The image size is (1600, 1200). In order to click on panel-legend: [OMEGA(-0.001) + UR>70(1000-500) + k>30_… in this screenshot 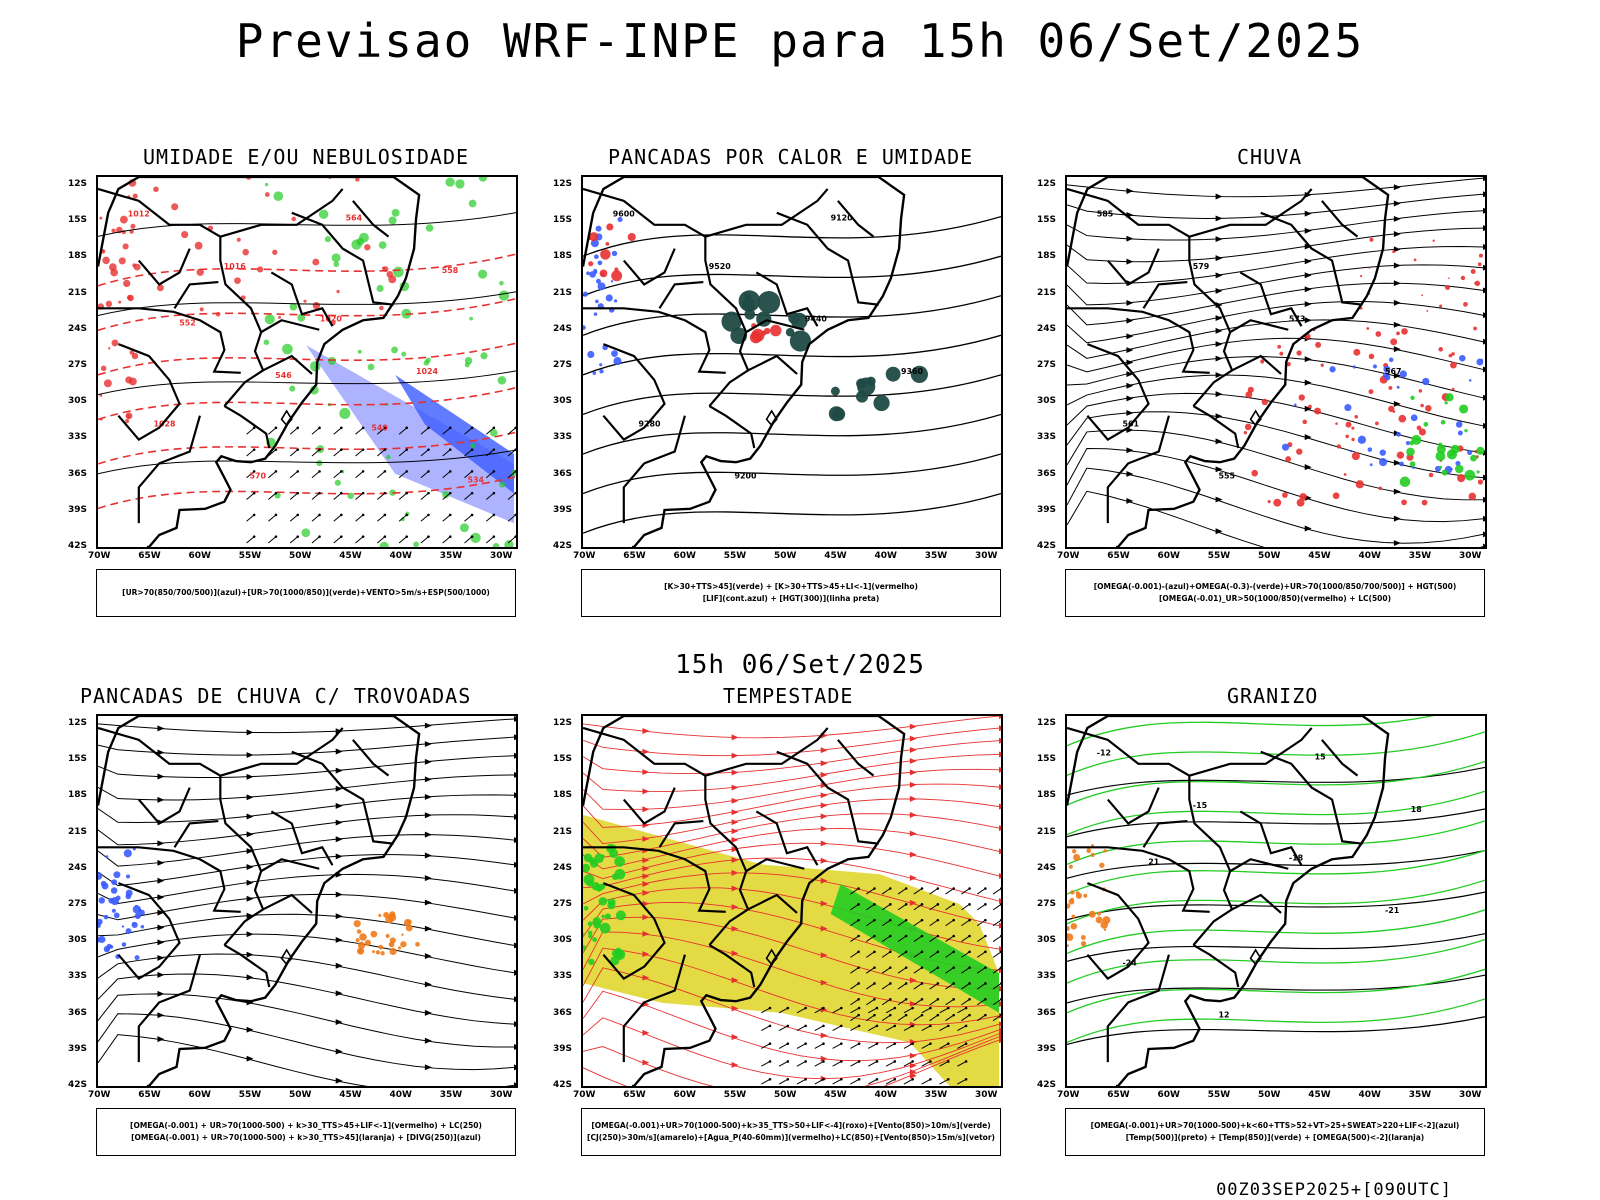, I will do `click(306, 1132)`.